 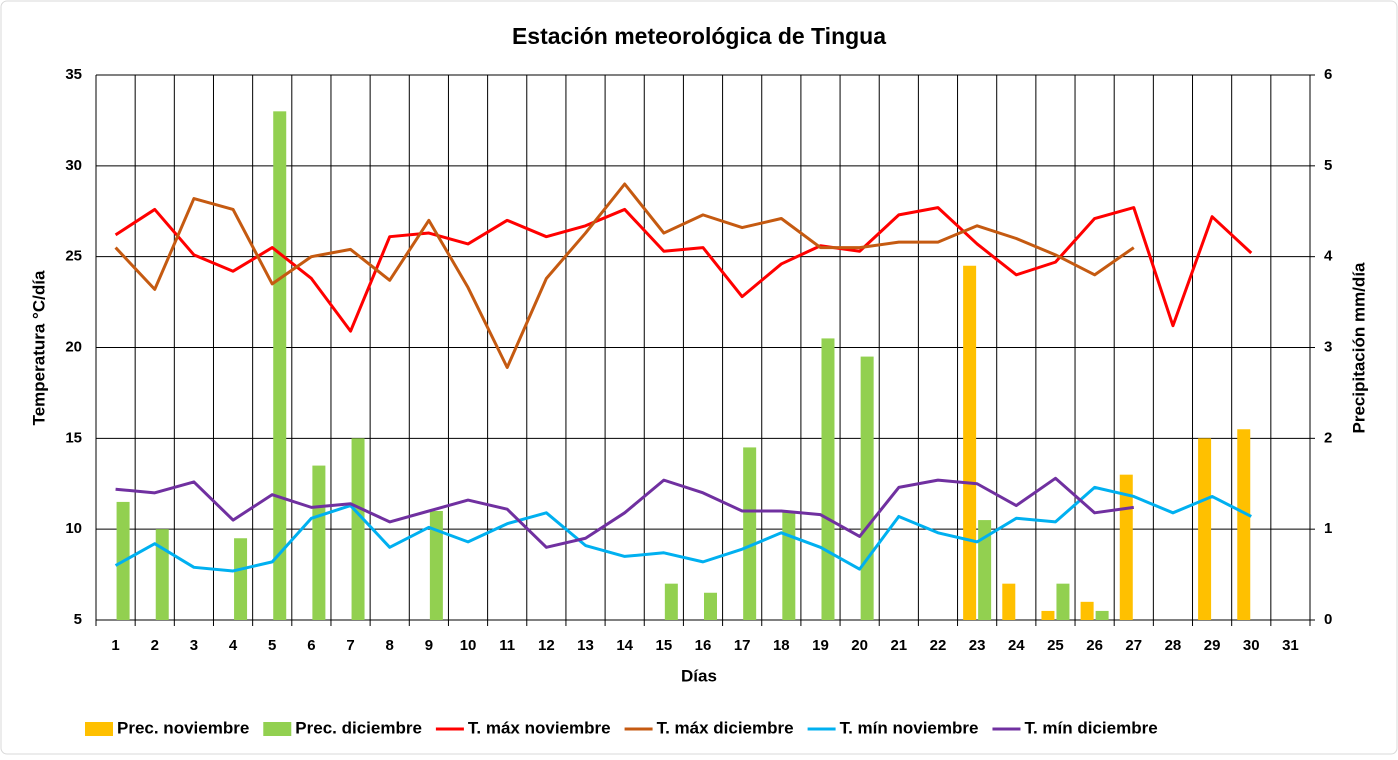 I want to click on x-tick-label: 23, so click(x=977, y=645).